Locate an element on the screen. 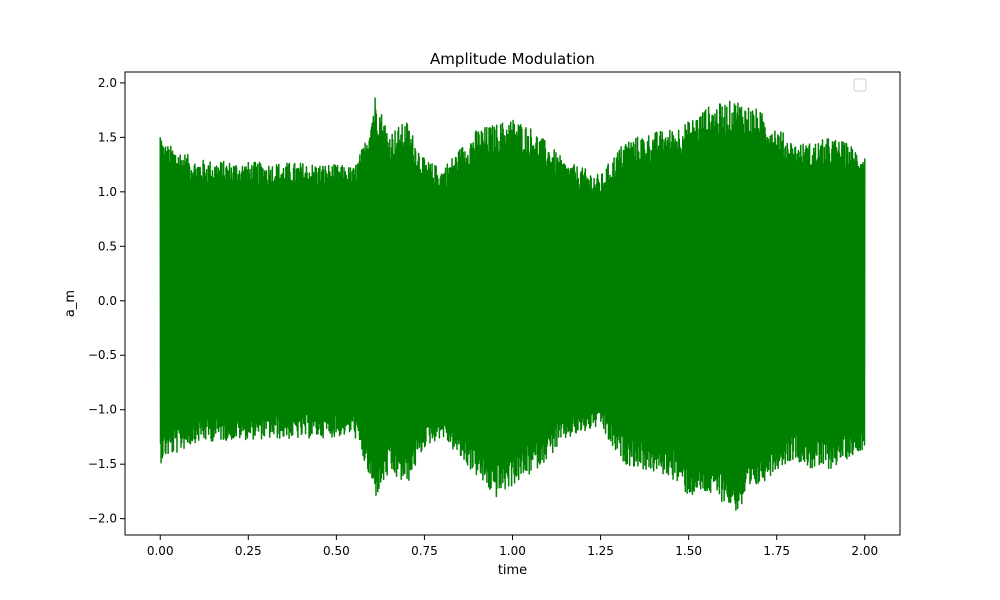 The height and width of the screenshot is (600, 1000). x-tick-label: 0.75 is located at coordinates (424, 551).